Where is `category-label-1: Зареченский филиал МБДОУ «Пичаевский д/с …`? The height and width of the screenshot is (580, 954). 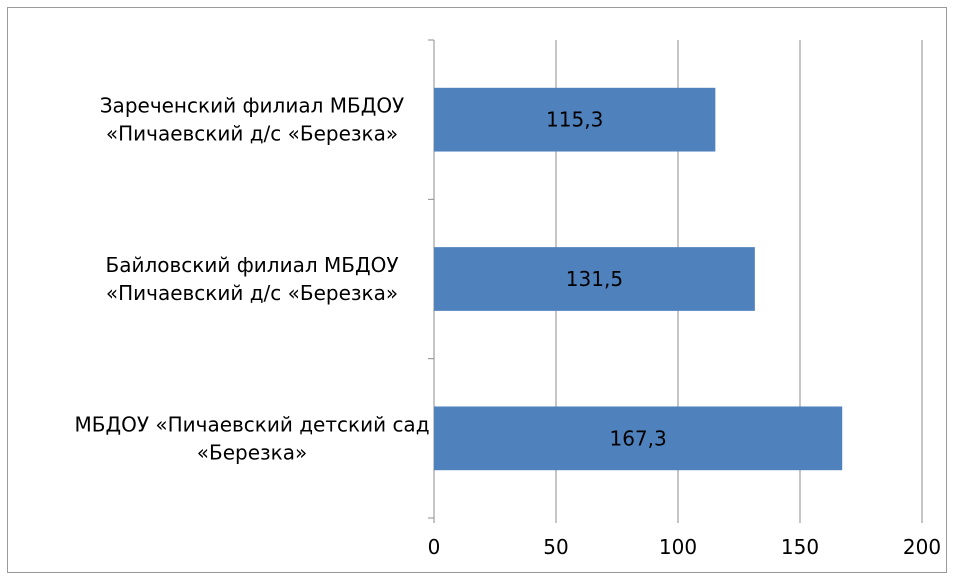 category-label-1: Зареченский филиал МБДОУ «Пичаевский д/с … is located at coordinates (252, 120).